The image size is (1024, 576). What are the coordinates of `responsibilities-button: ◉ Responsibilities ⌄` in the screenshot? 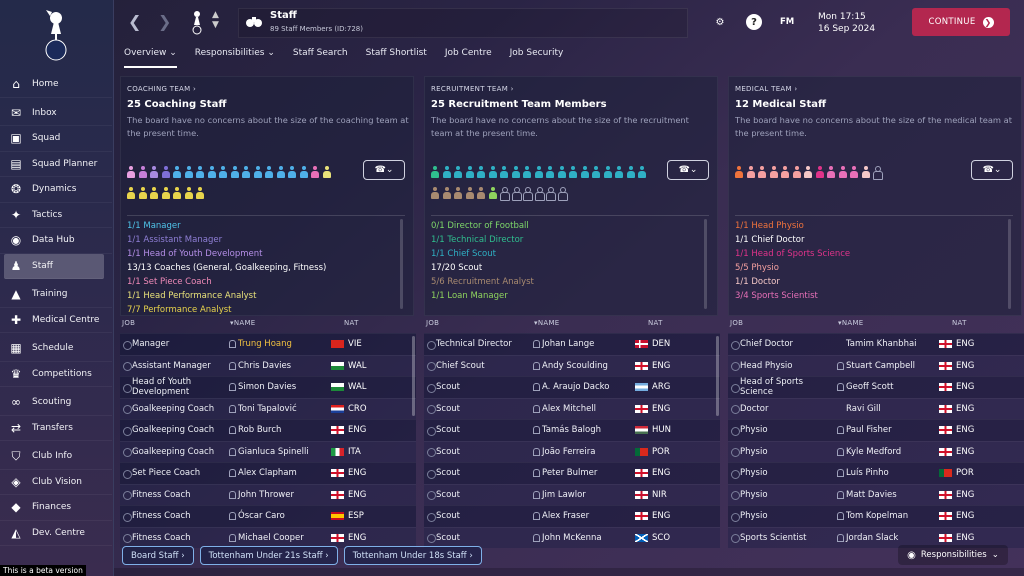 It's located at (953, 555).